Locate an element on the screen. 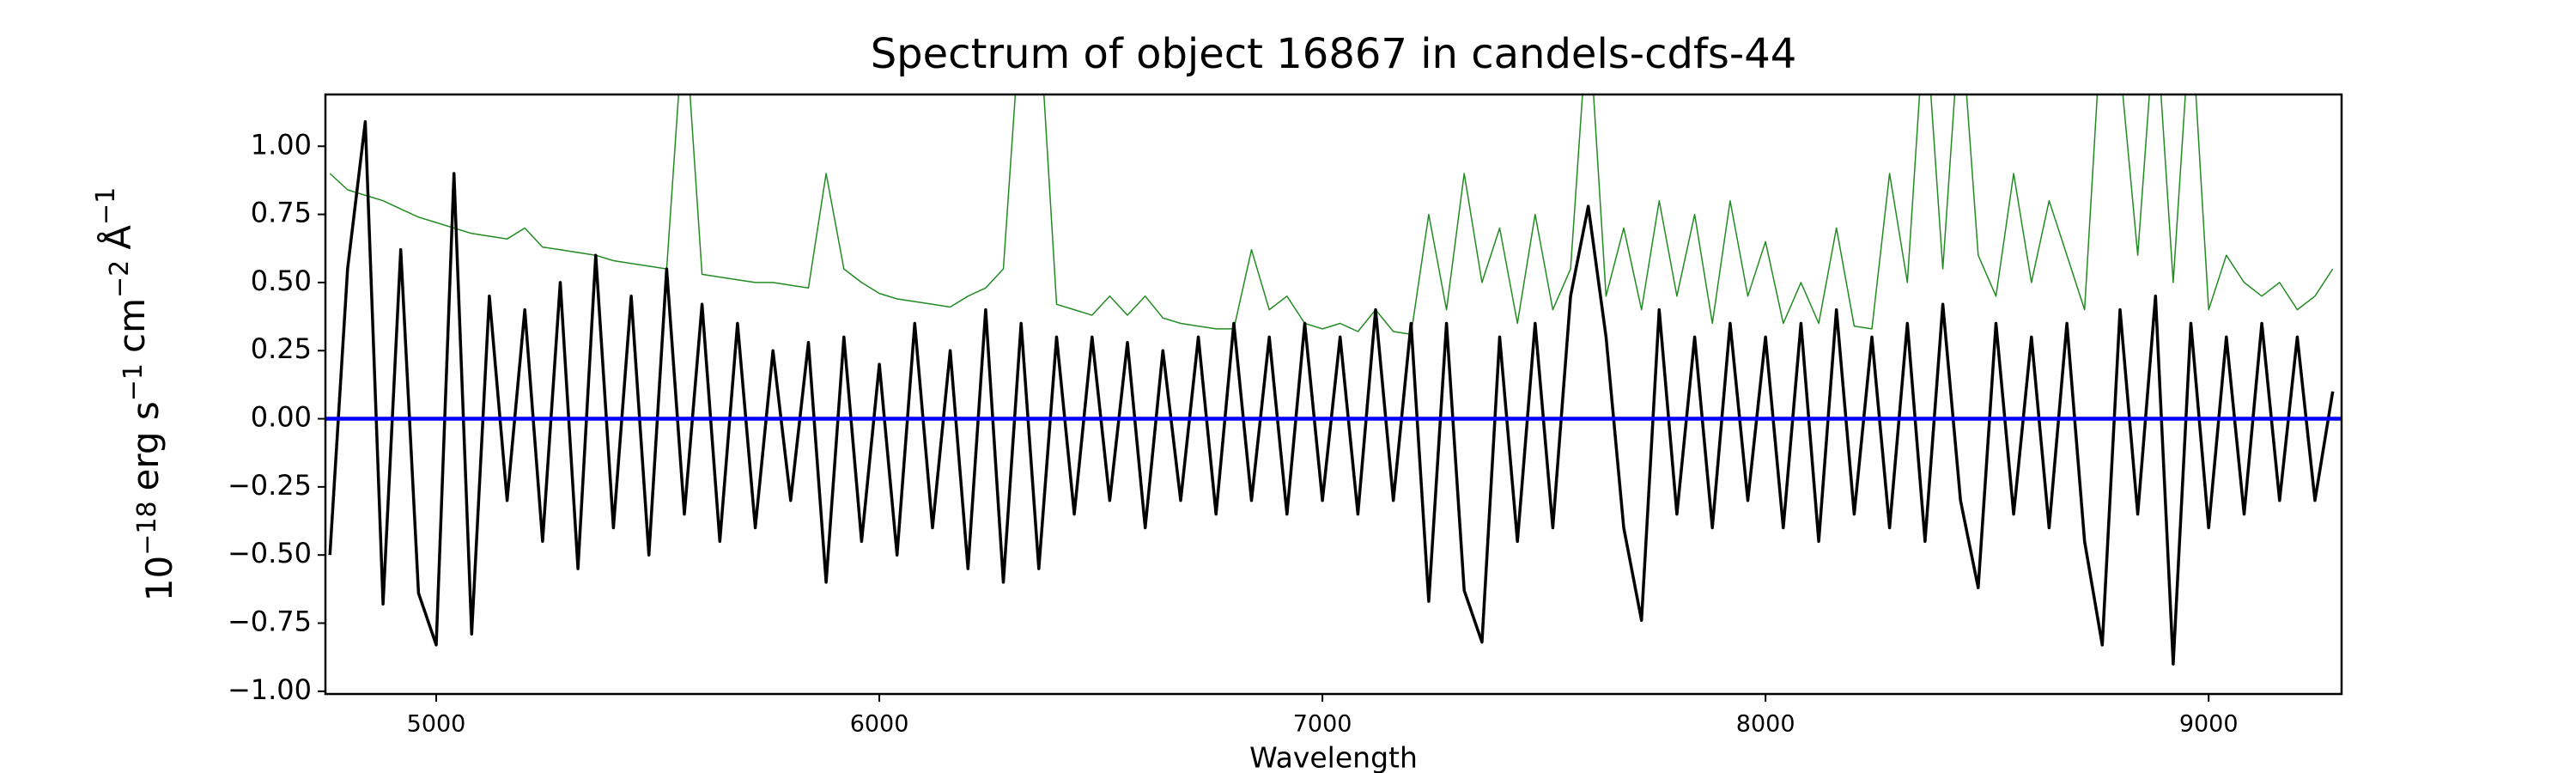 The height and width of the screenshot is (773, 2576). x-tick-label: 8000 is located at coordinates (1765, 724).